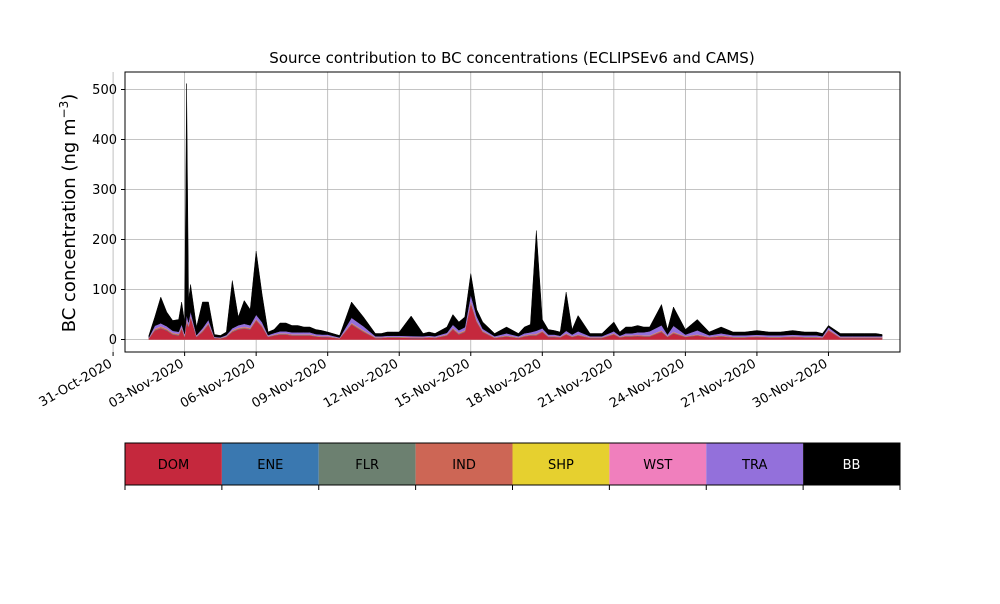  I want to click on x-tick-label: 06-Nov-2020, so click(218, 383).